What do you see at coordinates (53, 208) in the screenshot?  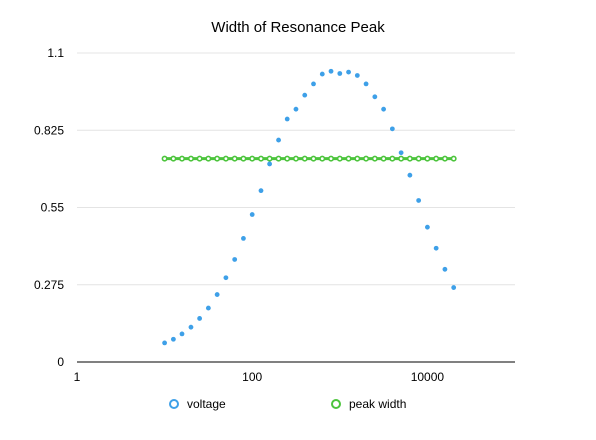 I see `y-tick-label: 0.55` at bounding box center [53, 208].